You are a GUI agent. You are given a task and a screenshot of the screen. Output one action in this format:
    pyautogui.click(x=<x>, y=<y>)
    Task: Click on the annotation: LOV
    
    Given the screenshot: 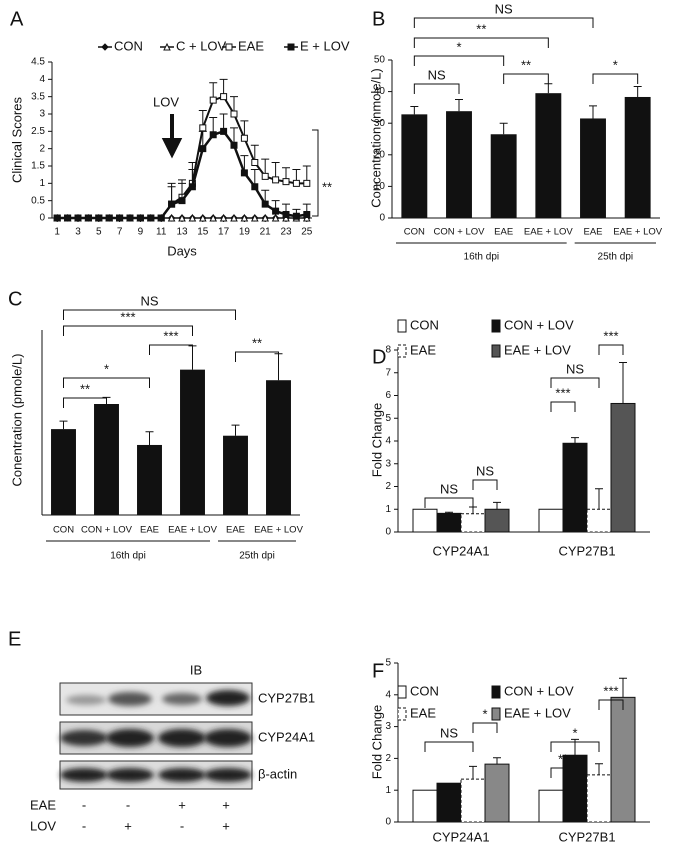 What is the action you would take?
    pyautogui.click(x=166, y=101)
    